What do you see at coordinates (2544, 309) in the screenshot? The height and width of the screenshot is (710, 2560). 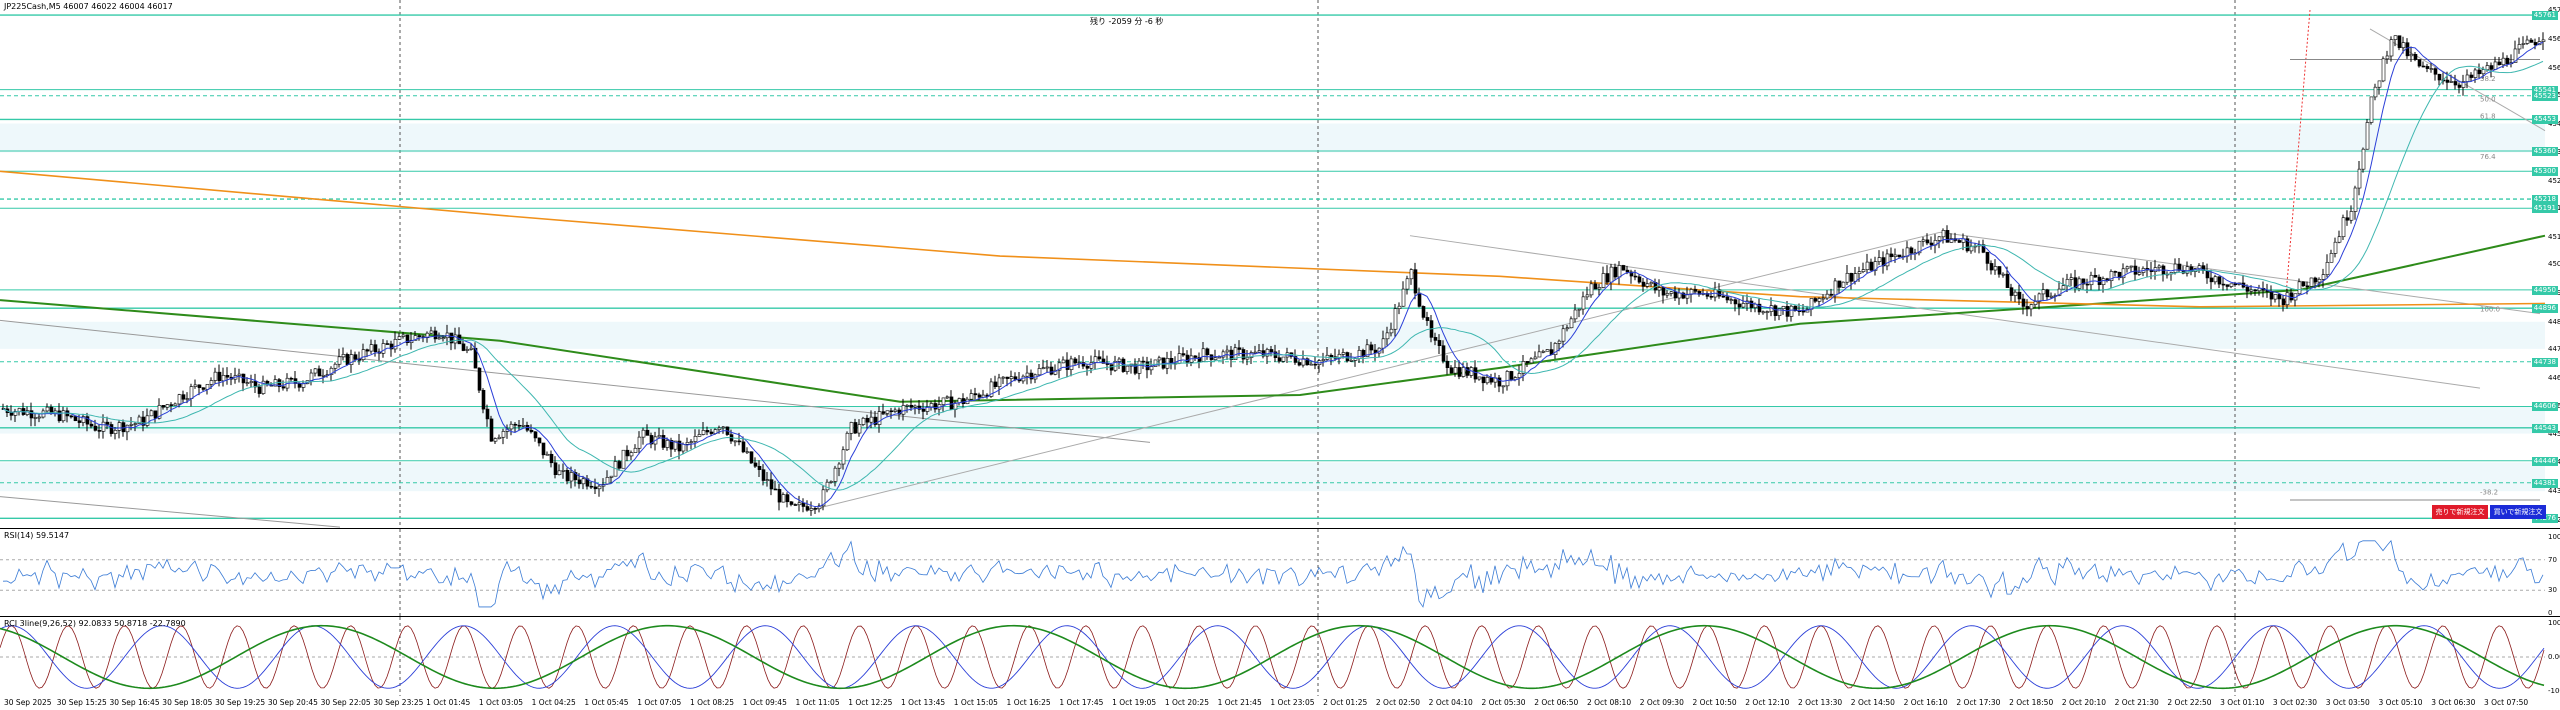 I see `price-level-box: 44896` at bounding box center [2544, 309].